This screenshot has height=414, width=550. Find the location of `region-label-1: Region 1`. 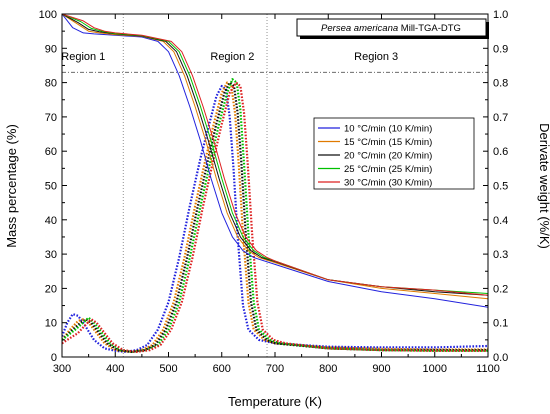

region-label-1: Region 1 is located at coordinates (83, 57).